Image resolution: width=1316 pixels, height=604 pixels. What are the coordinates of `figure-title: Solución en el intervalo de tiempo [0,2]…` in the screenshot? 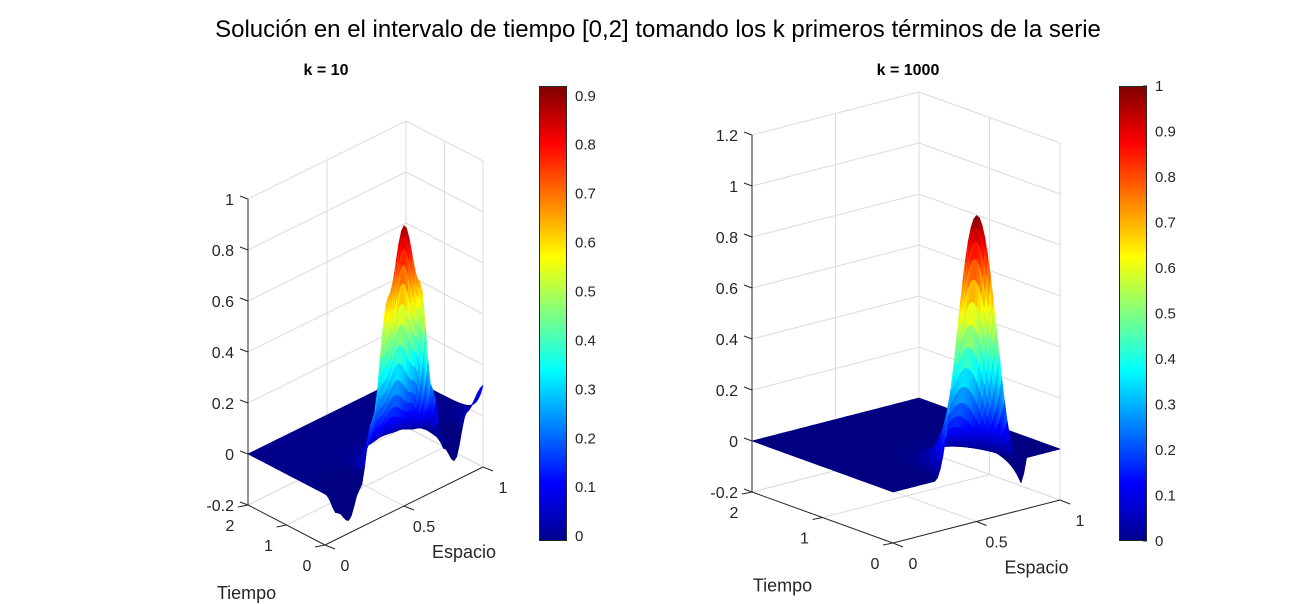 It's located at (658, 29).